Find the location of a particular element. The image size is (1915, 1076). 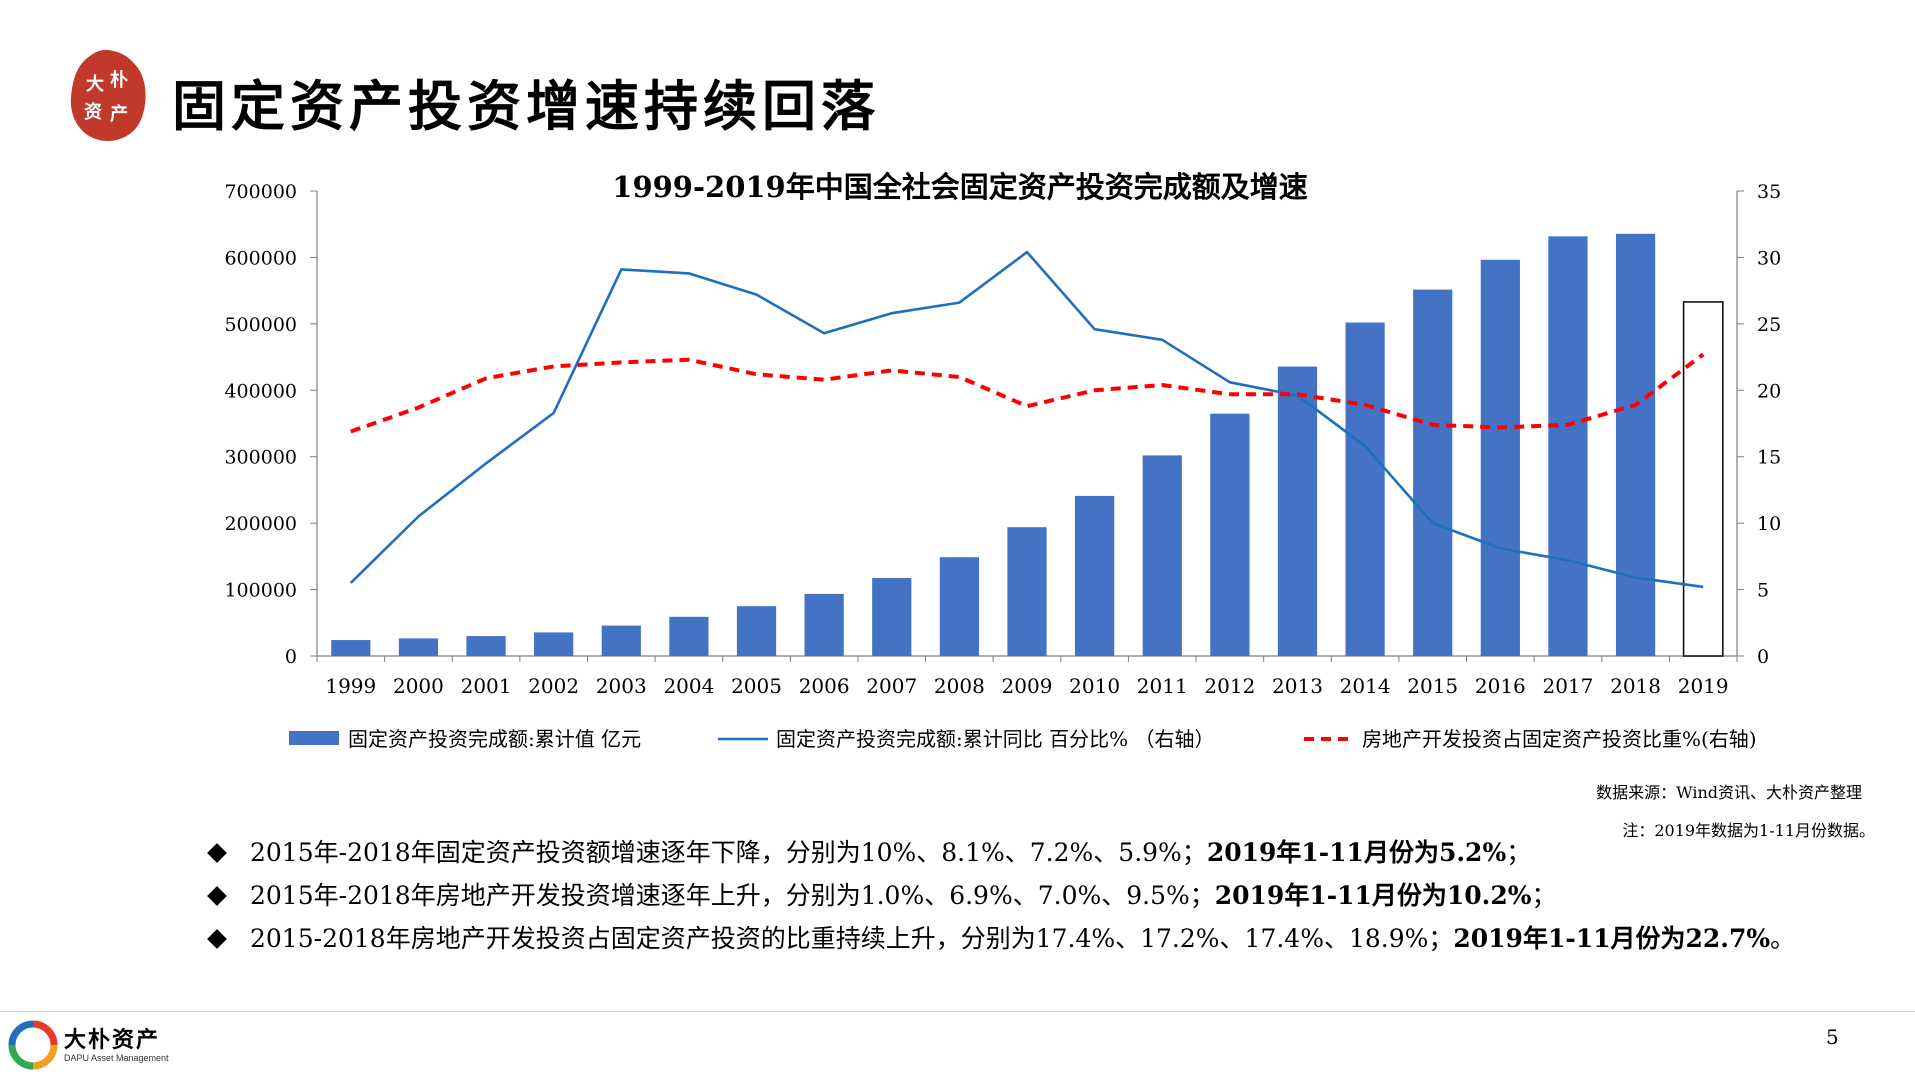

y-tick-label-left: 600000 is located at coordinates (260, 258).